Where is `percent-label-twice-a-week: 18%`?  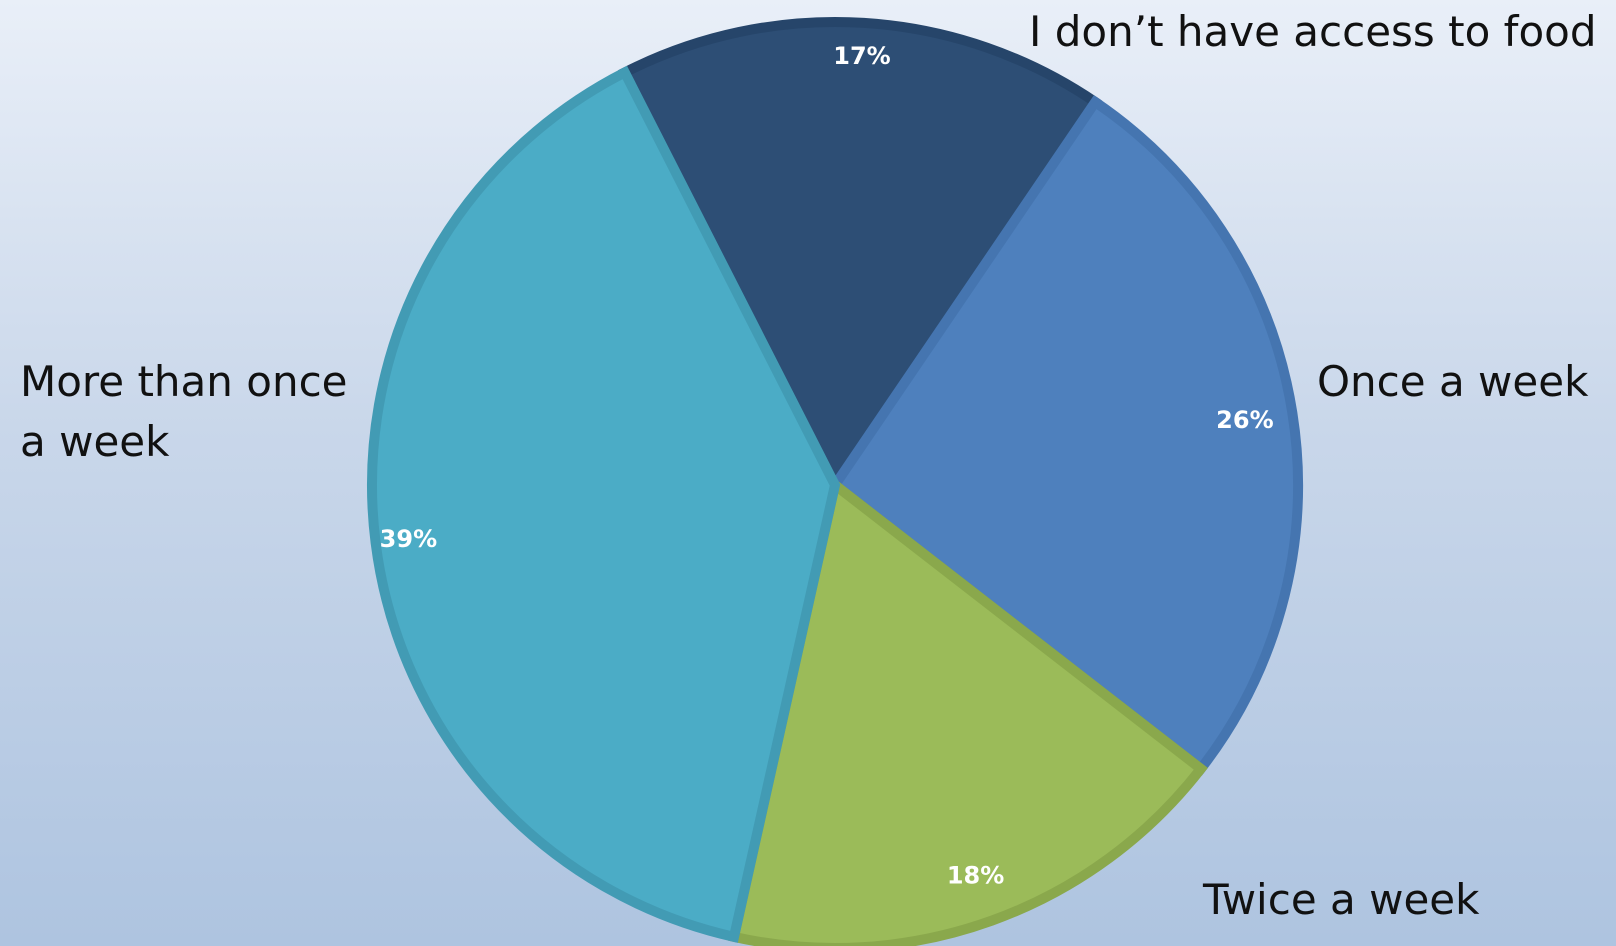
percent-label-twice-a-week: 18% is located at coordinates (975, 876).